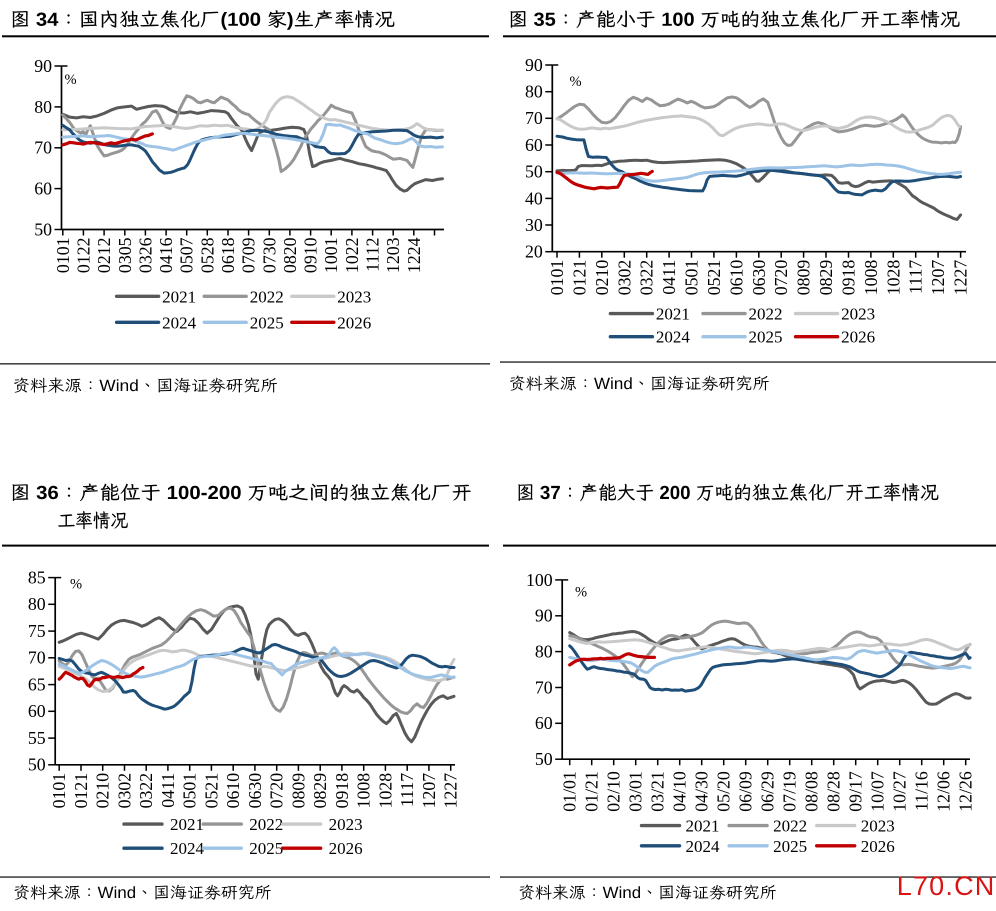  I want to click on svg-text: 0322, so click(146, 791).